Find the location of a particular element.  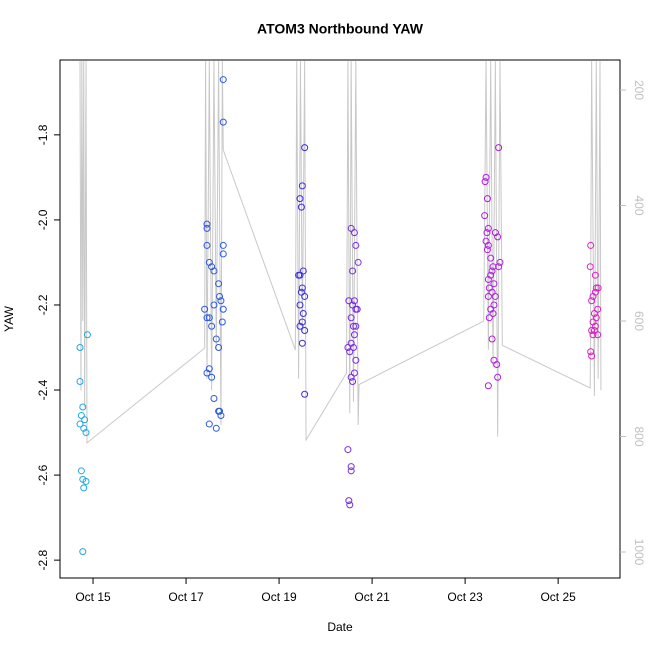

y2-tick-label: 800 is located at coordinates (639, 437).